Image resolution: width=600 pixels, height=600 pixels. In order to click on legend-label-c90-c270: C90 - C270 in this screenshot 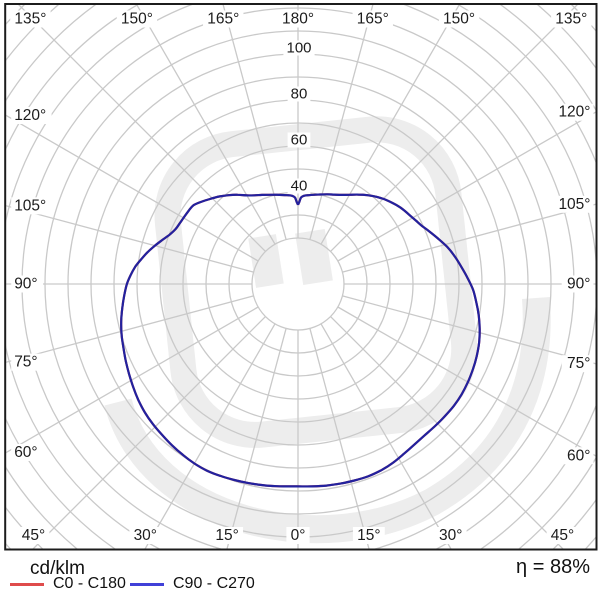, I will do `click(214, 583)`.